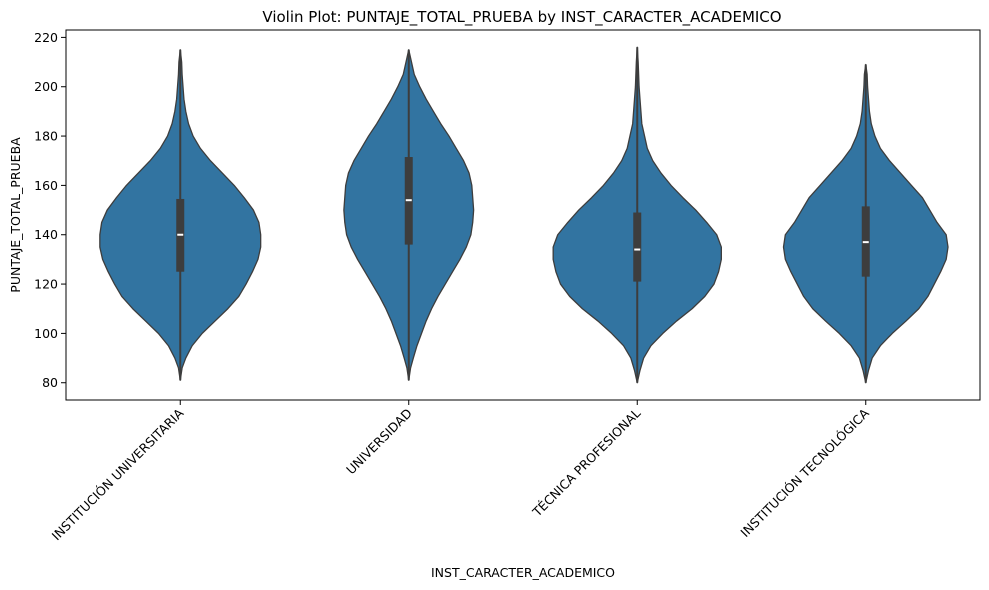 This screenshot has height=590, width=989. What do you see at coordinates (637, 247) in the screenshot?
I see `violin-iqr-box` at bounding box center [637, 247].